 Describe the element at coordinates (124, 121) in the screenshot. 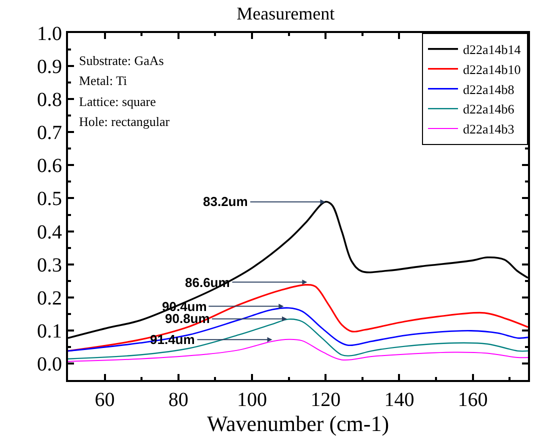

I see `annotation: Hole: rectangular` at that location.